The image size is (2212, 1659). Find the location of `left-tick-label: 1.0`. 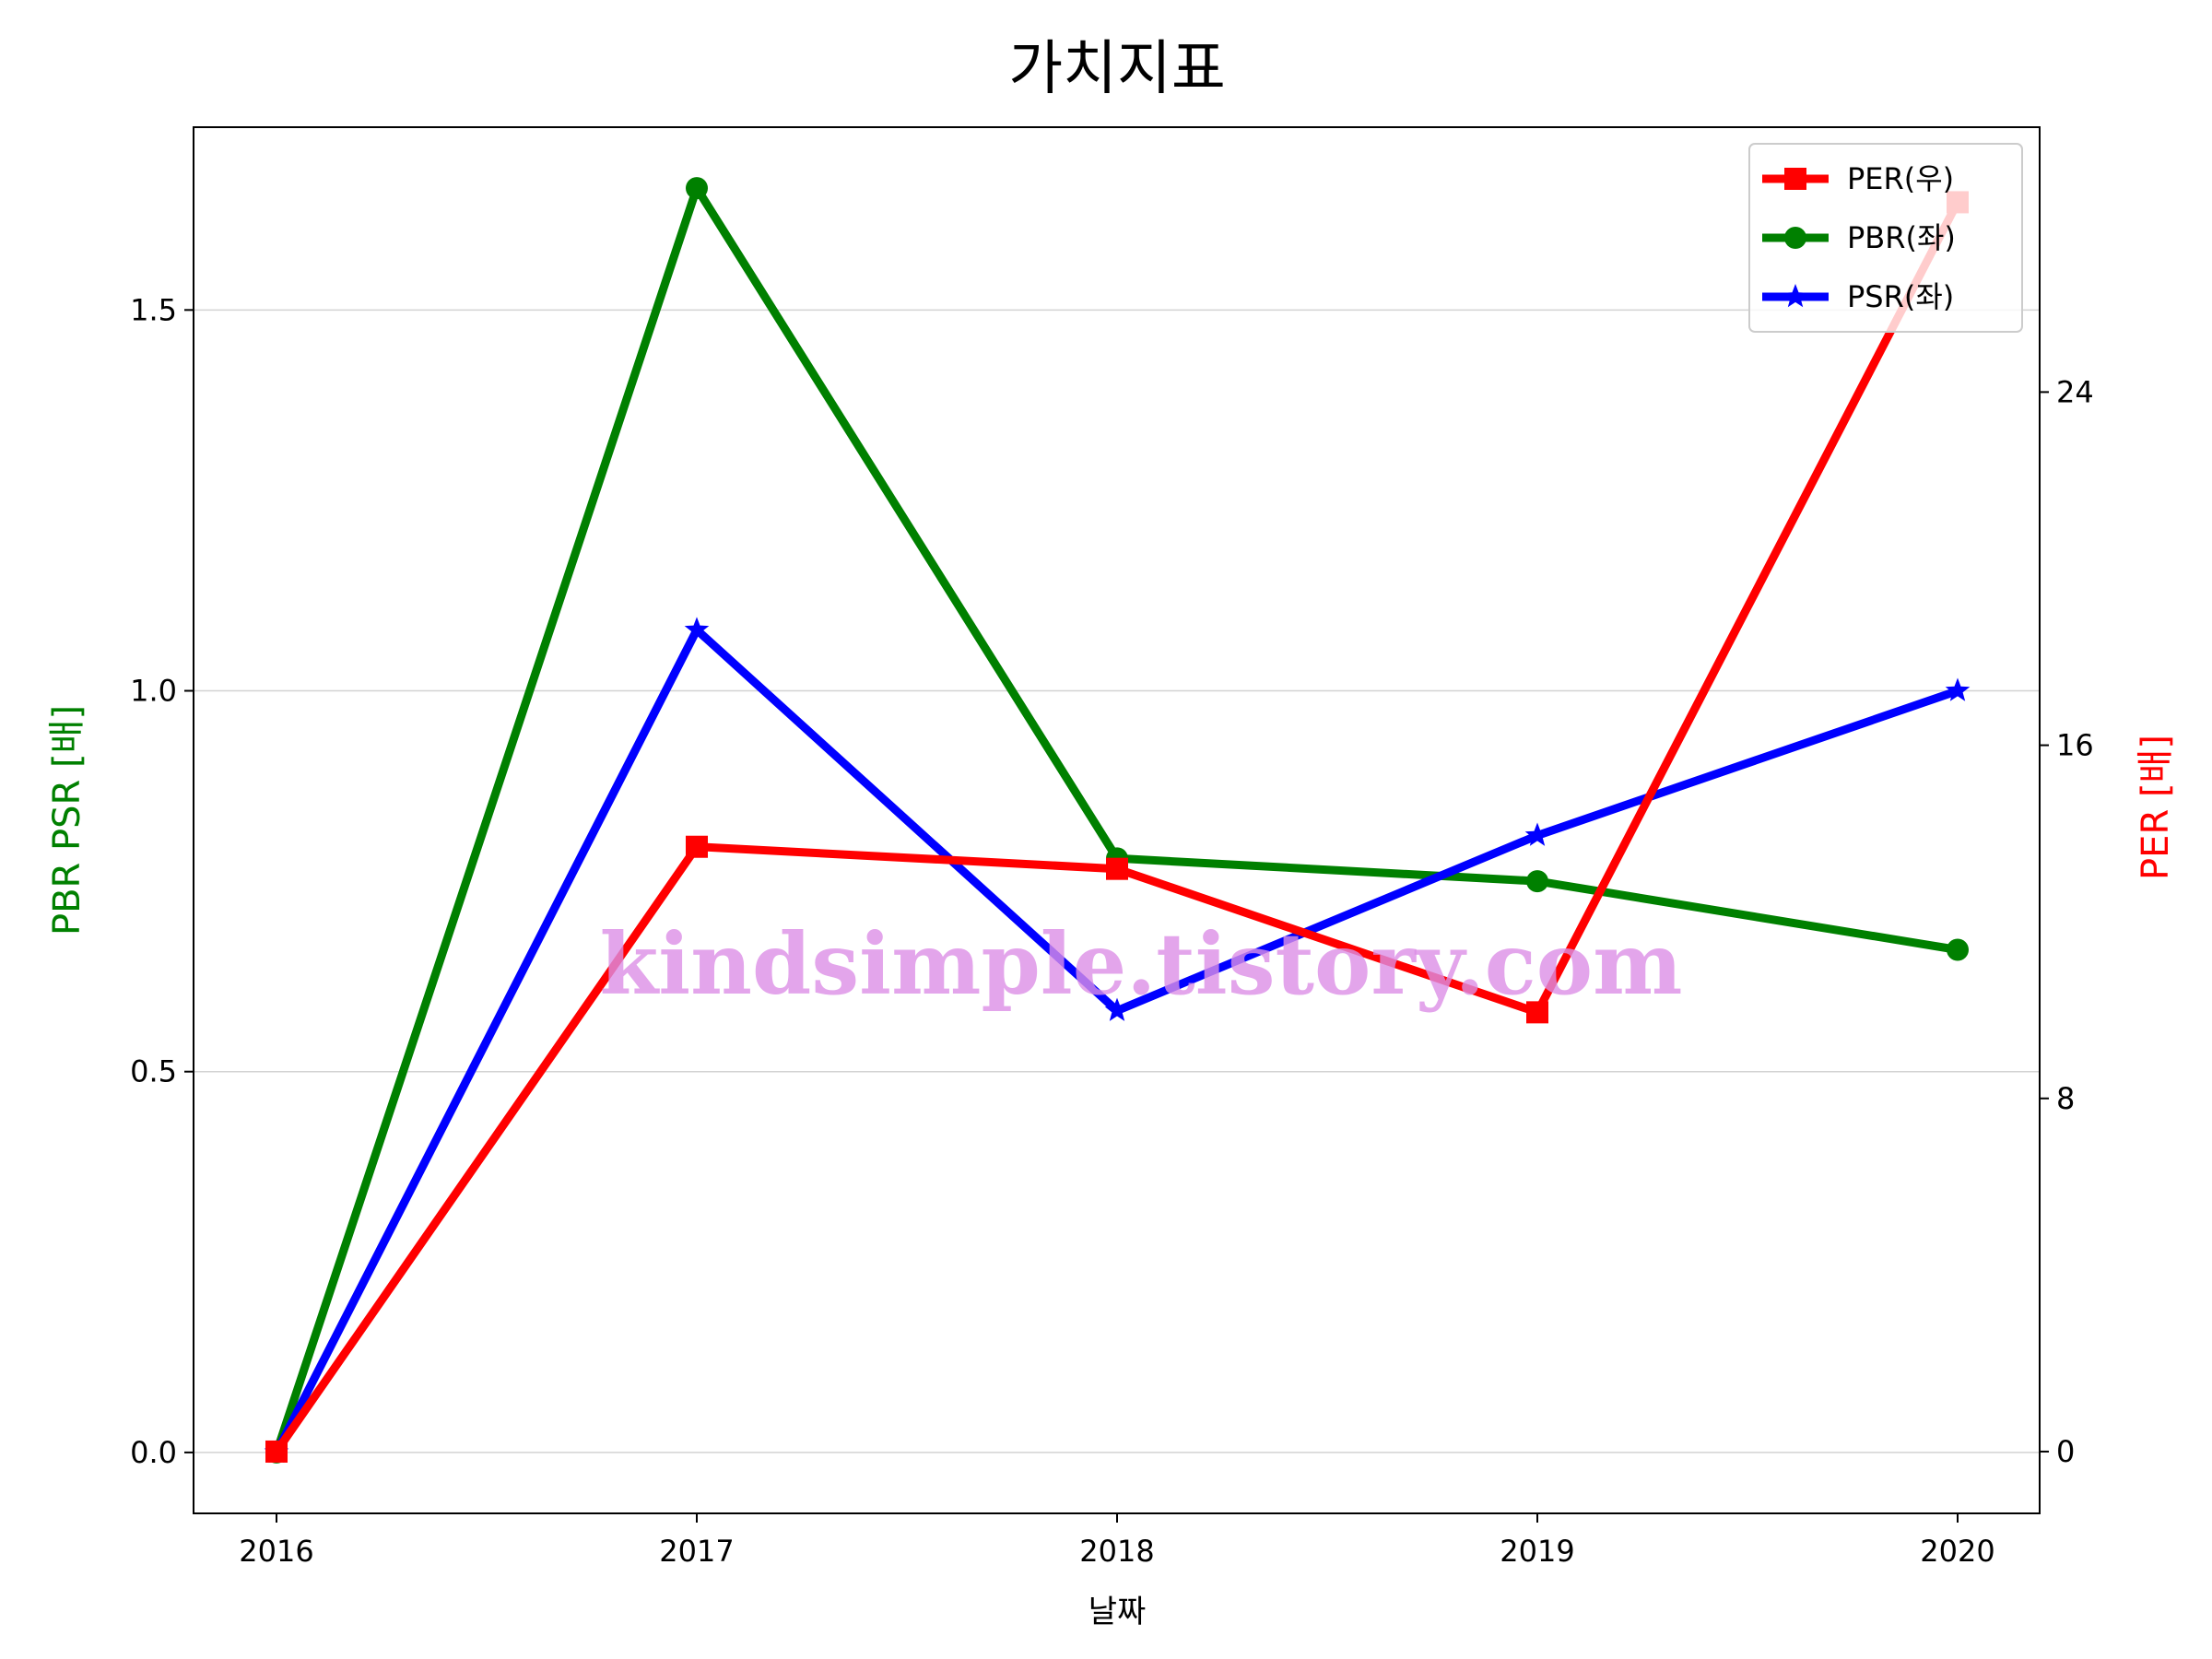

left-tick-label: 1.0 is located at coordinates (153, 691).